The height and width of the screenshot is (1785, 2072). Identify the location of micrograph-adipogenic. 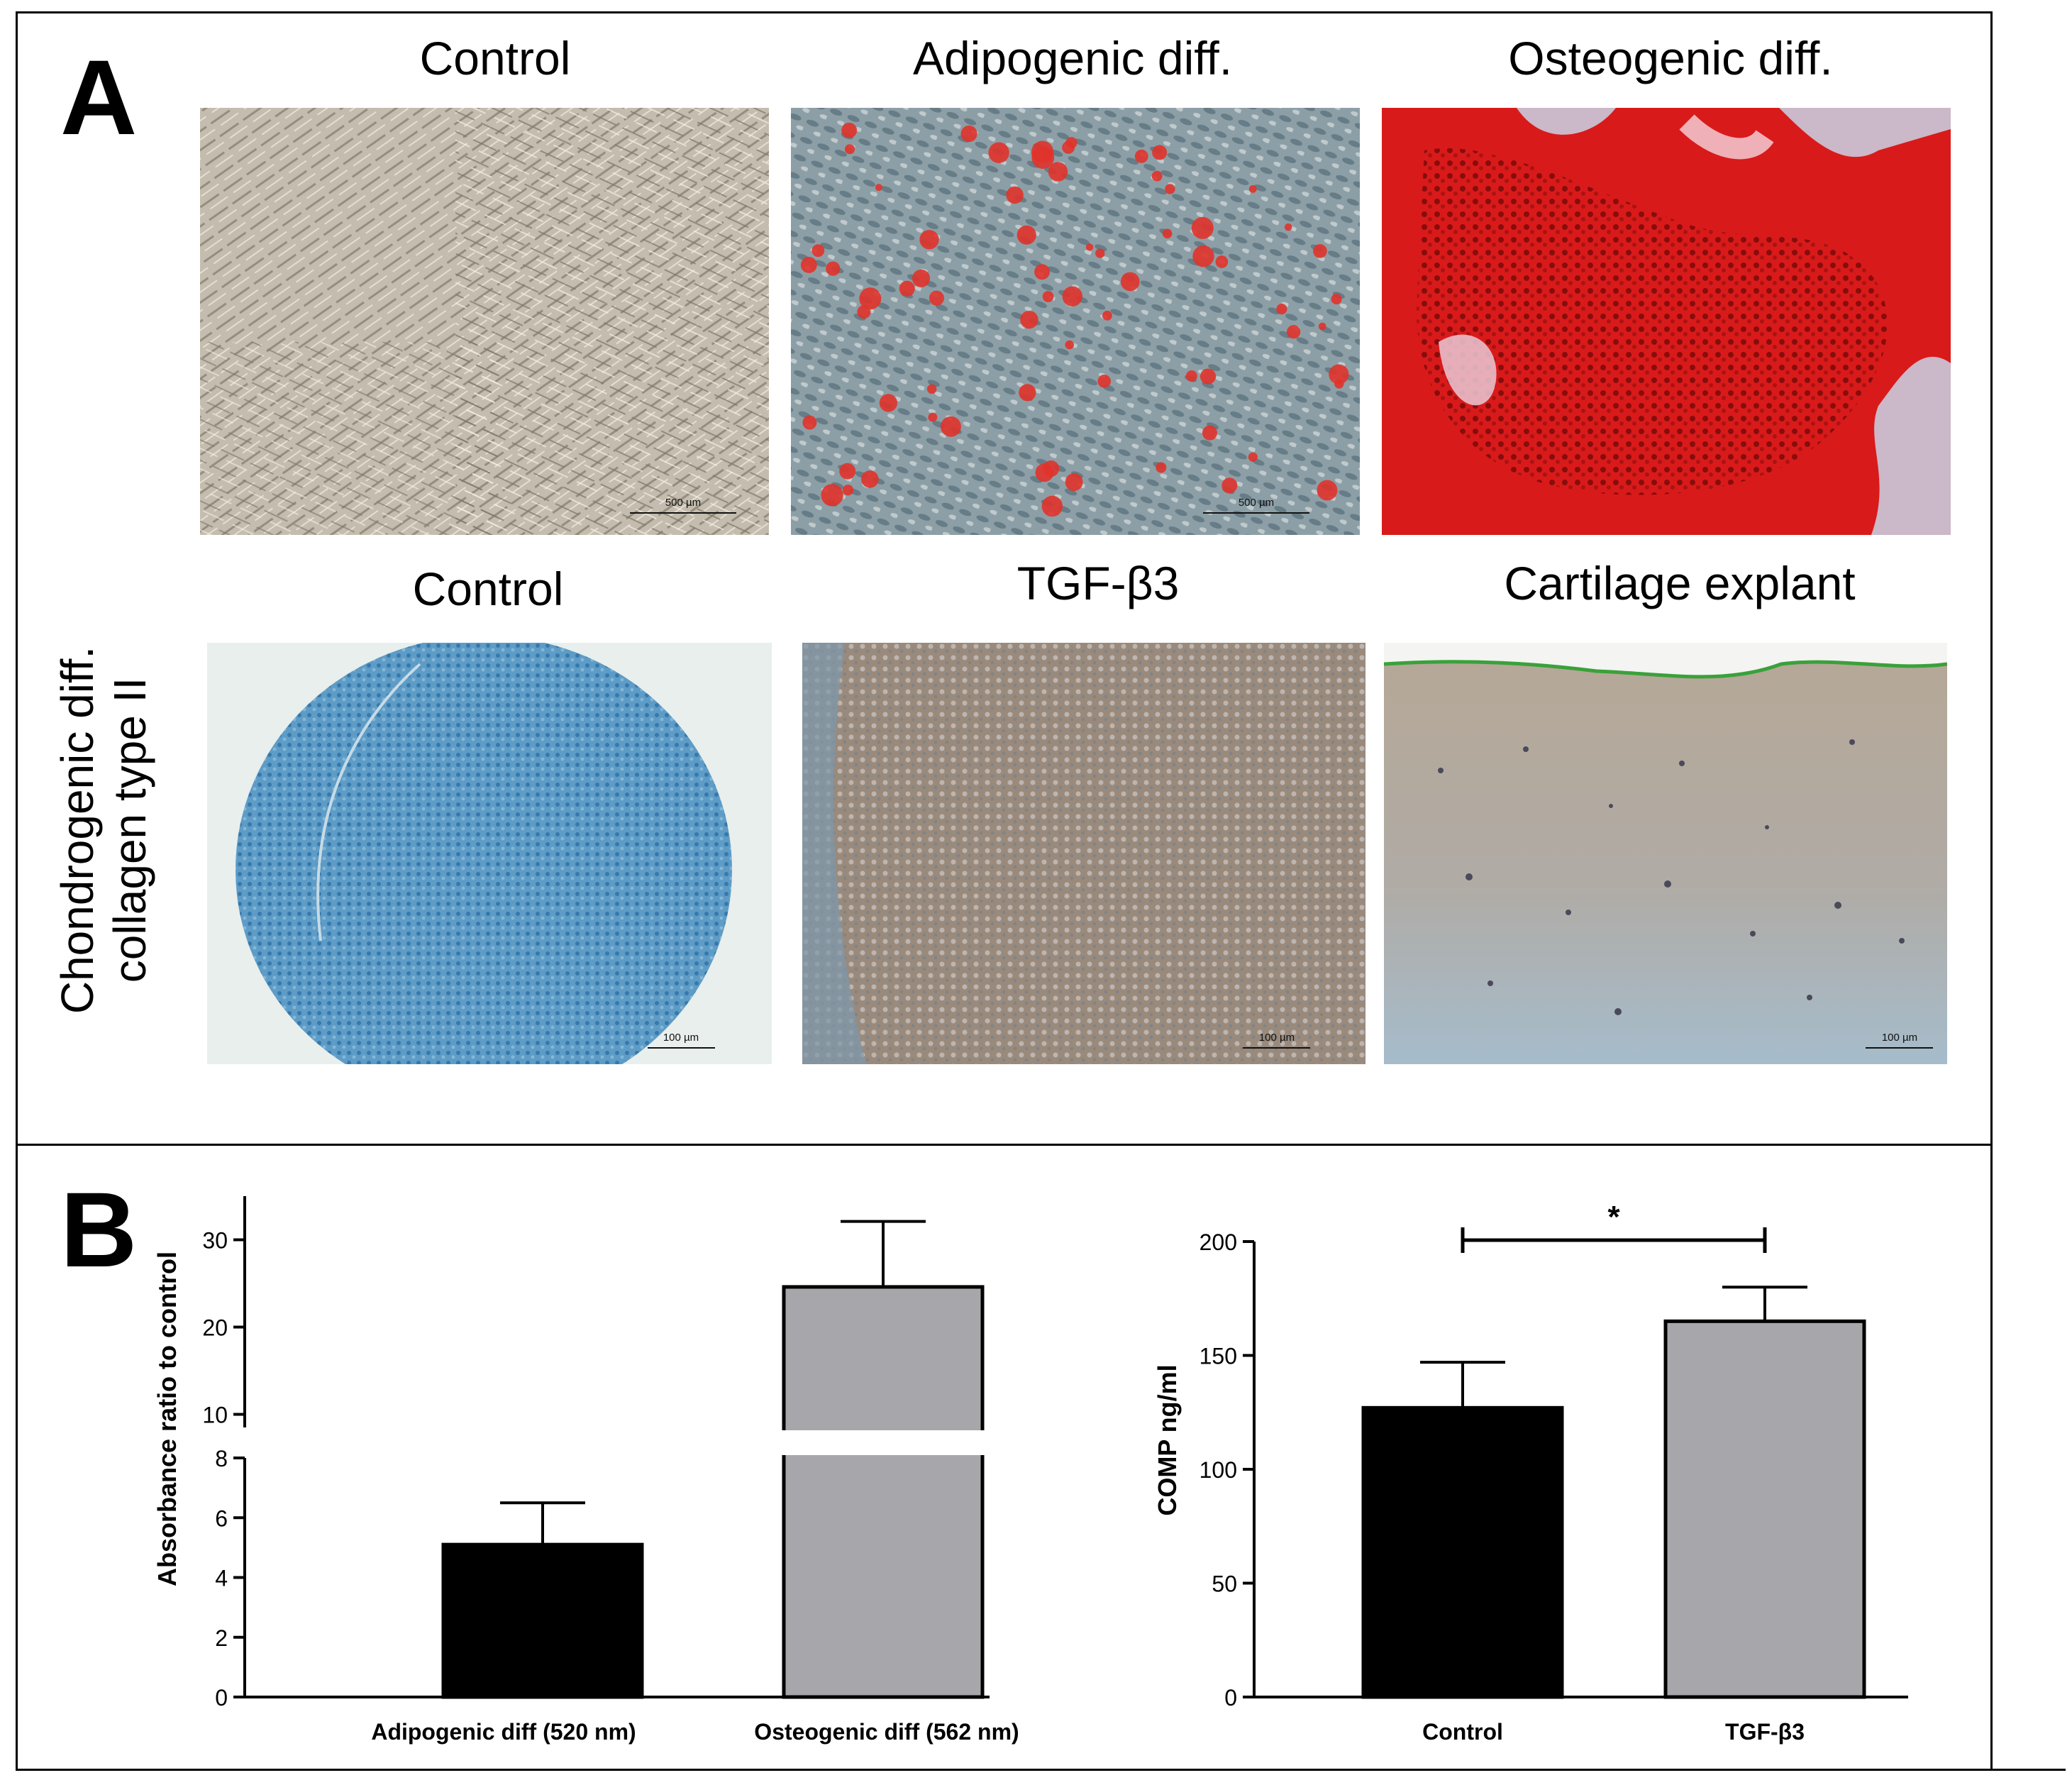
(1075, 321).